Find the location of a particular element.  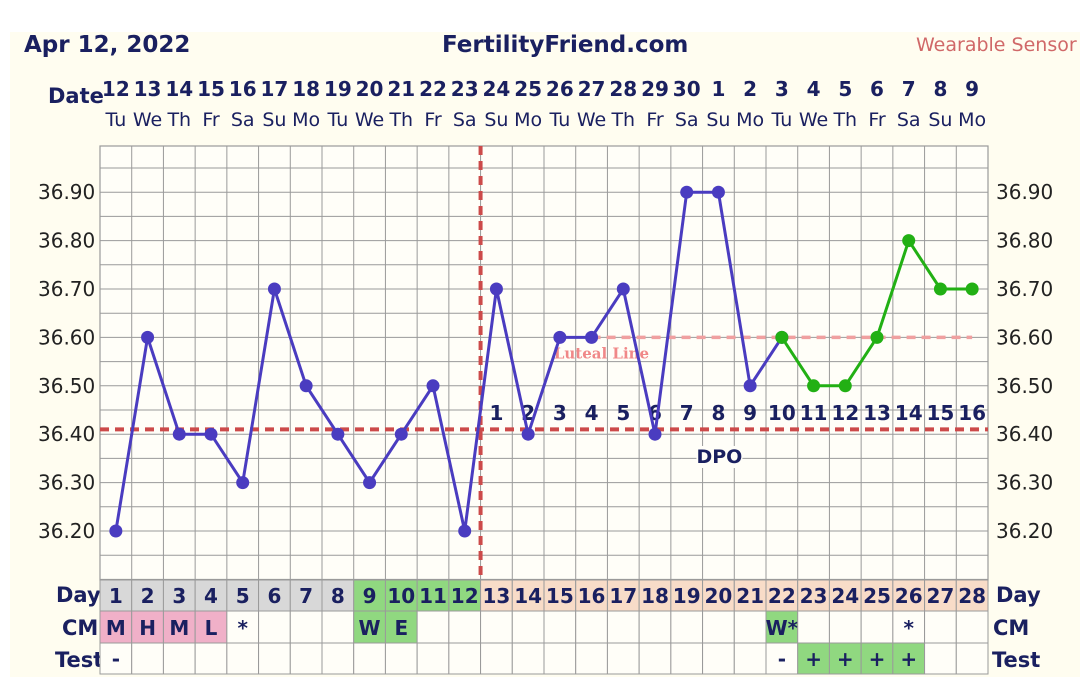

y-tick-right: 36.60 is located at coordinates (1024, 337).